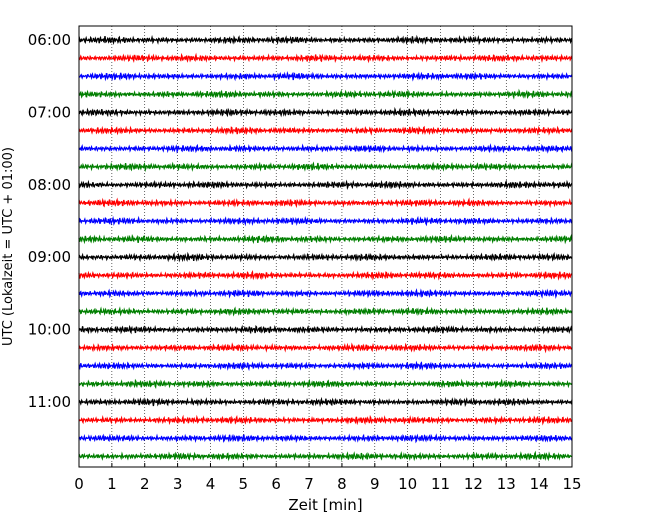 Image resolution: width=650 pixels, height=520 pixels. I want to click on x-tick-label: 4, so click(211, 484).